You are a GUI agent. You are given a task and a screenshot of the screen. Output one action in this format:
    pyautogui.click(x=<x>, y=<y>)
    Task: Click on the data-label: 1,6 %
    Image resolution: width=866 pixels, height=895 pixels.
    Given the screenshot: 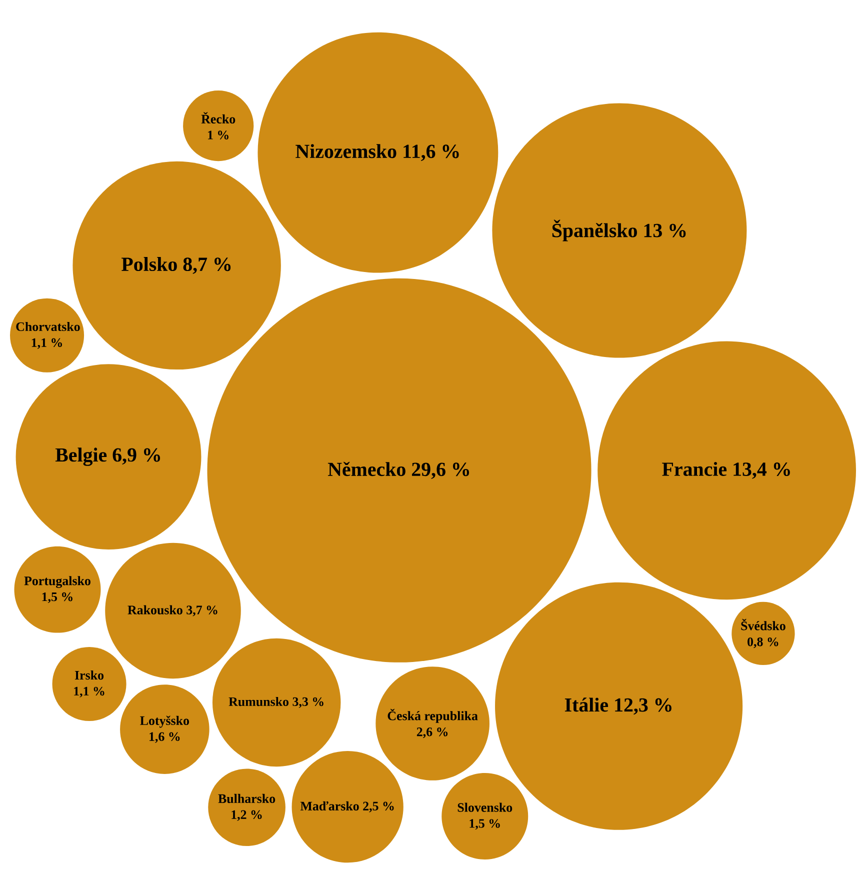 What is the action you would take?
    pyautogui.click(x=165, y=737)
    